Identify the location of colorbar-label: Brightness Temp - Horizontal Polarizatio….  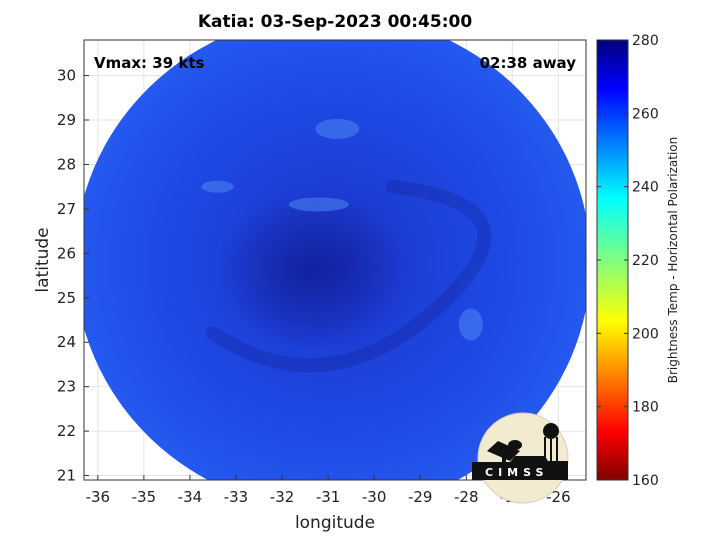
(673, 260).